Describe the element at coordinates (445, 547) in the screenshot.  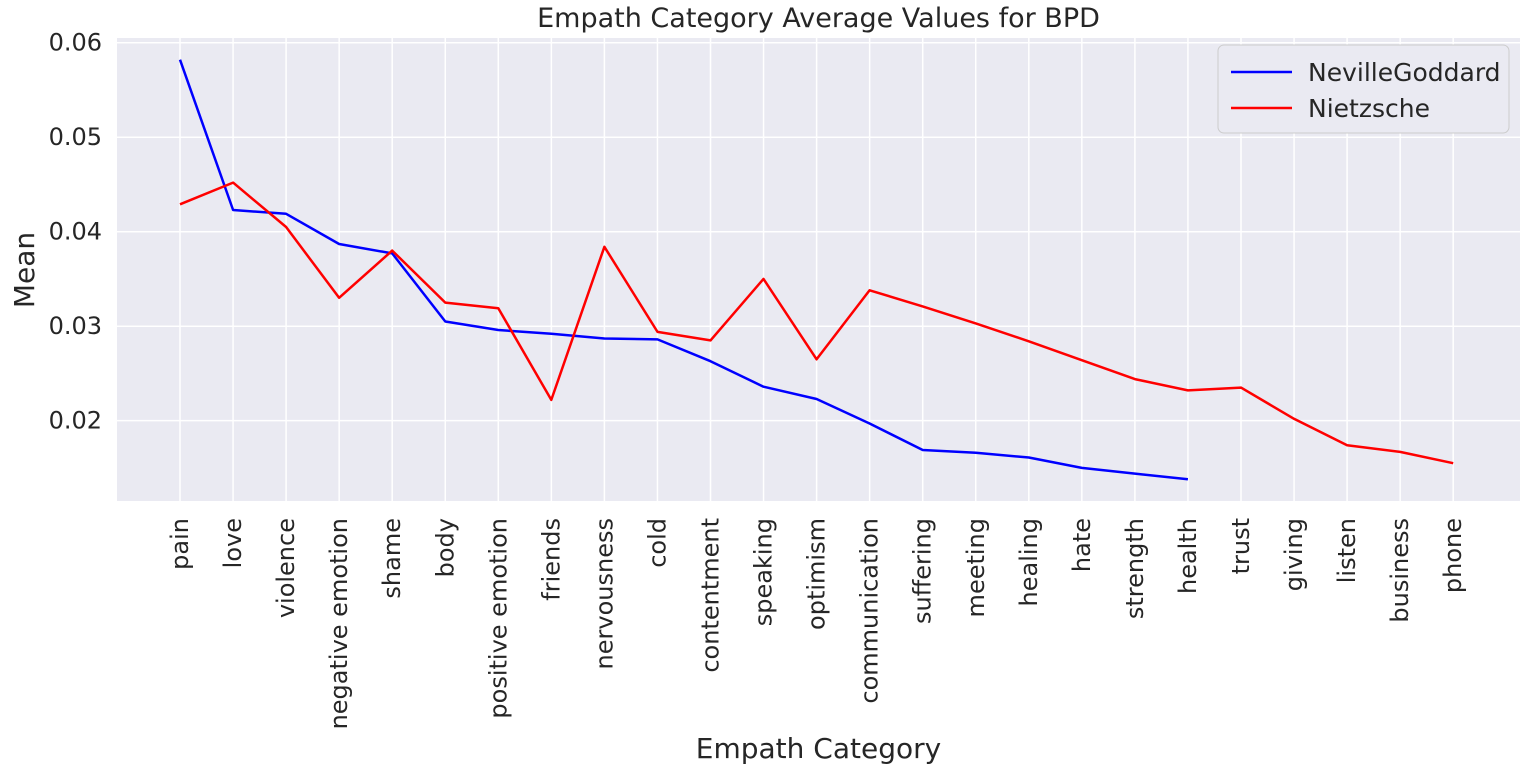
I see `x-tick-label: body` at that location.